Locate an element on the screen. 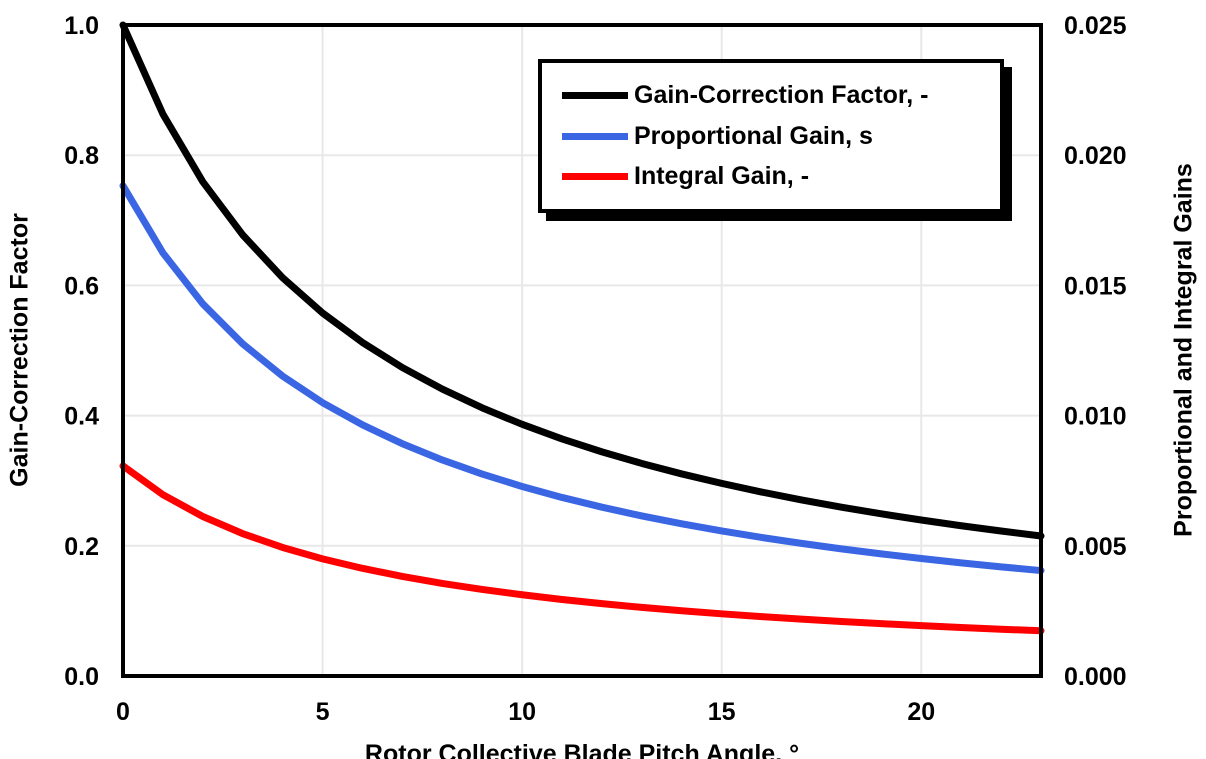  legend-item: Proportional Gain, s is located at coordinates (776, 136).